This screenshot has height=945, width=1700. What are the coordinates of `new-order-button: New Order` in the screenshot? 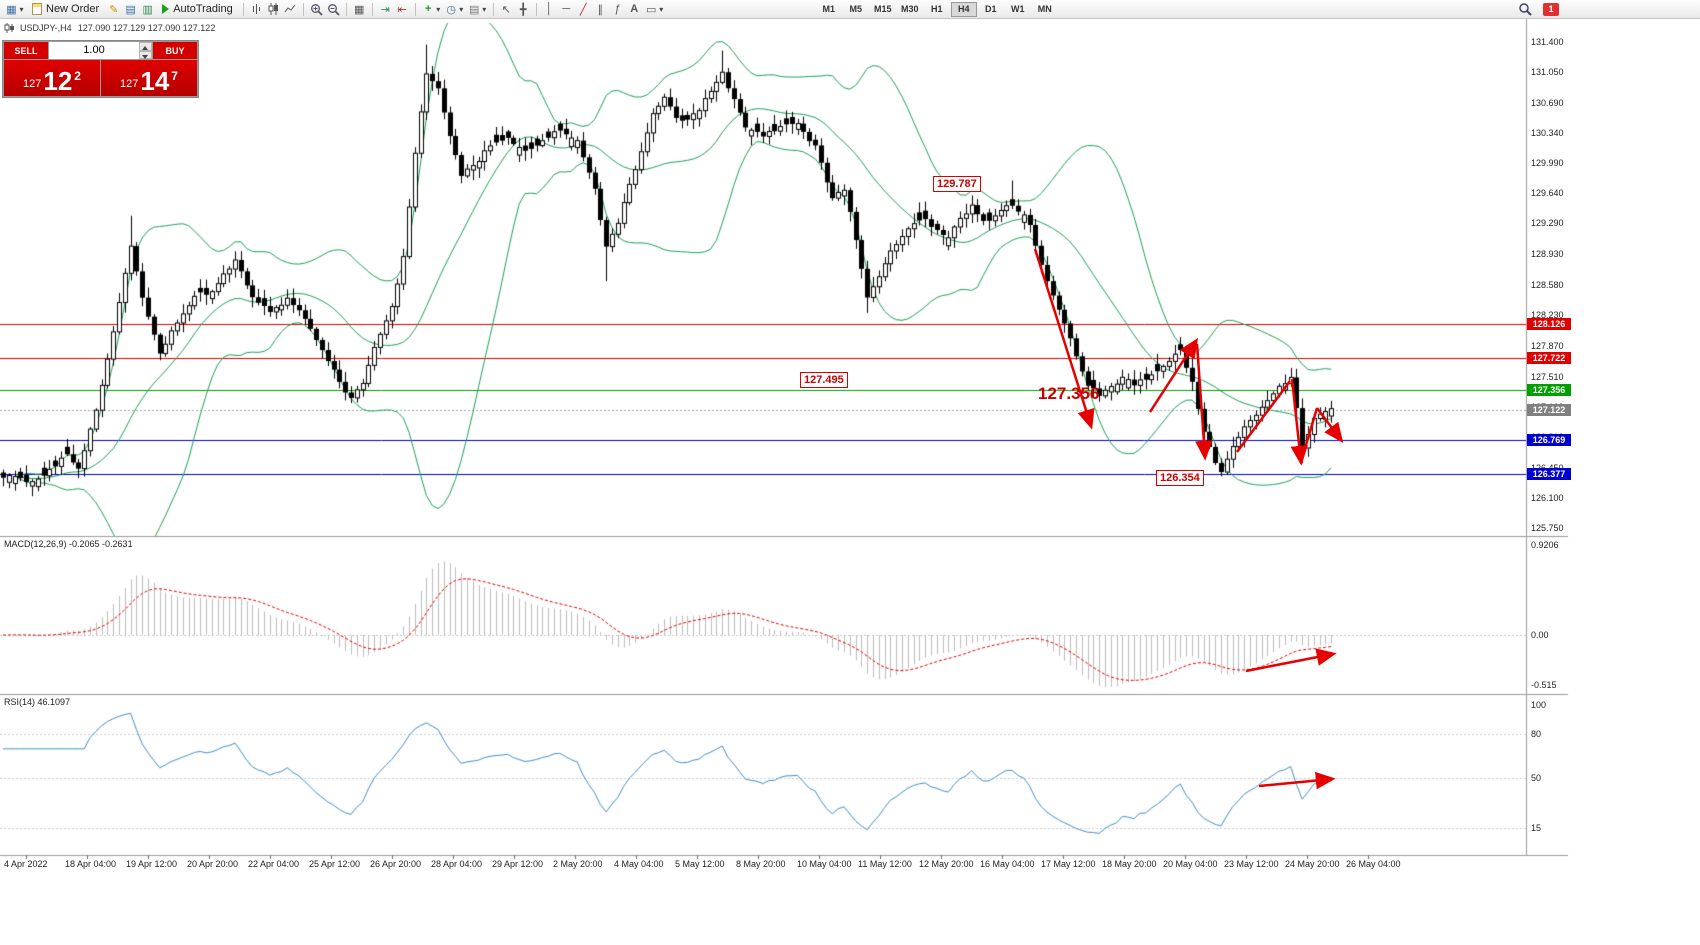 It's located at (65, 9).